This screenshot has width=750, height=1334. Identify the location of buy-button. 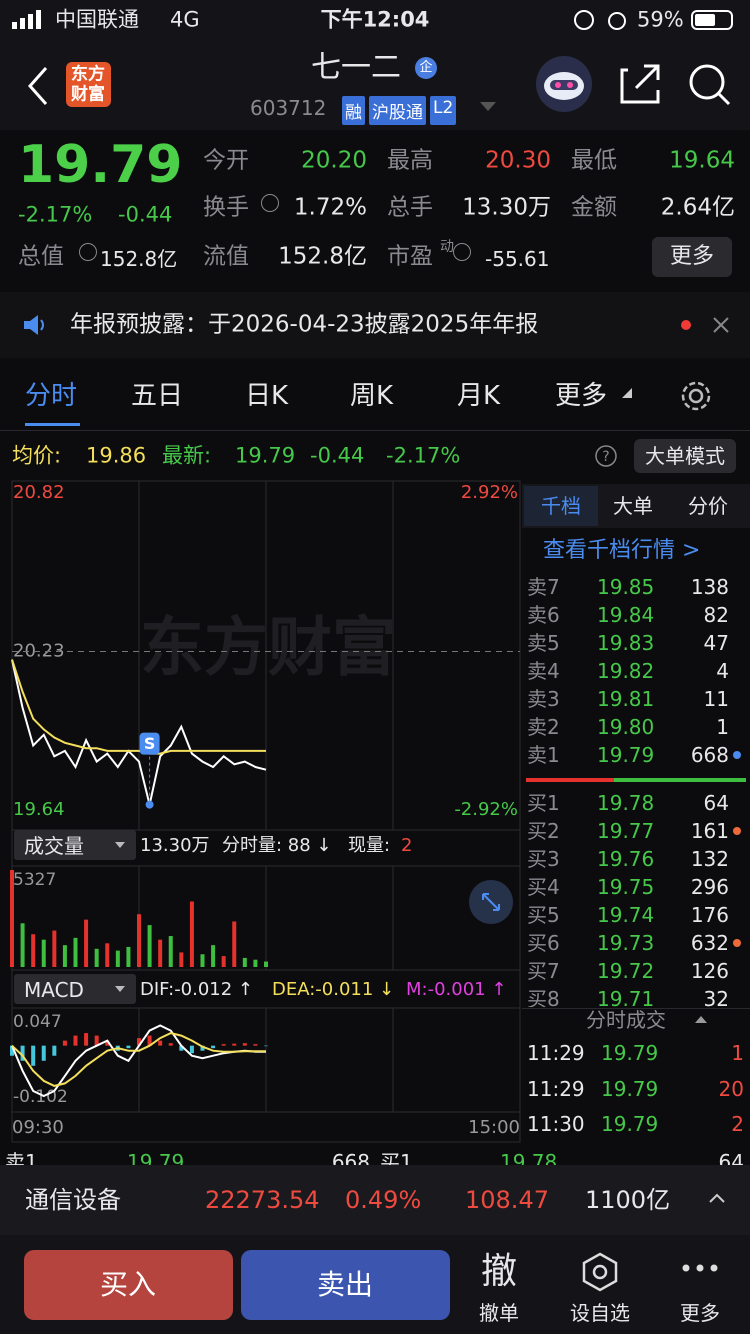
(128, 1285).